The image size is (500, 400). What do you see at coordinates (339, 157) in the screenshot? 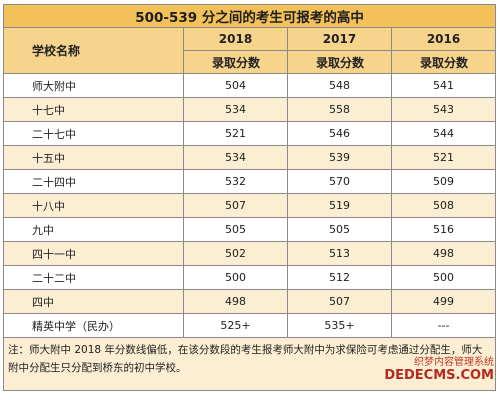
I see `score-2017: 539` at bounding box center [339, 157].